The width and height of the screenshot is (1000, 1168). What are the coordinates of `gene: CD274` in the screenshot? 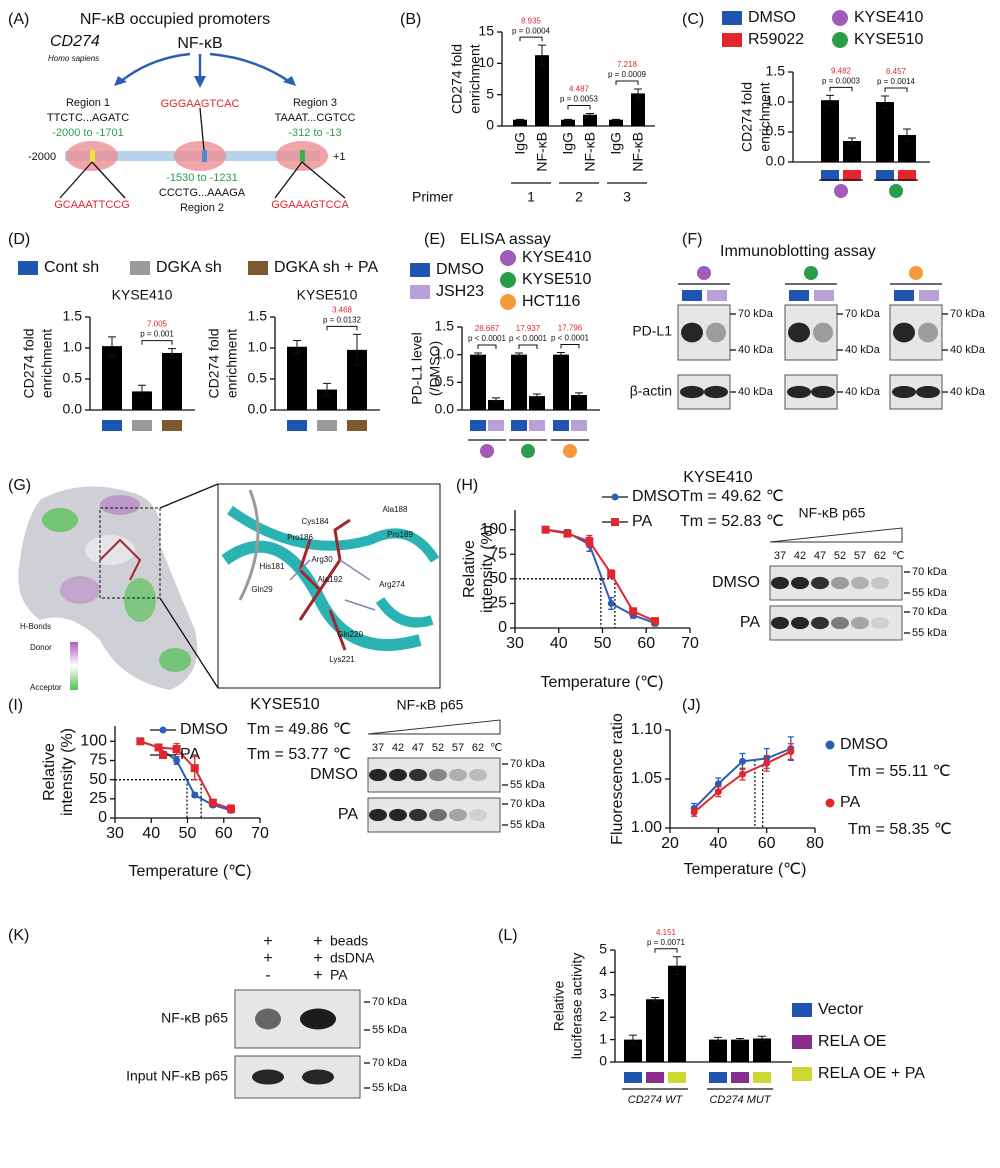 It's located at (75, 41).